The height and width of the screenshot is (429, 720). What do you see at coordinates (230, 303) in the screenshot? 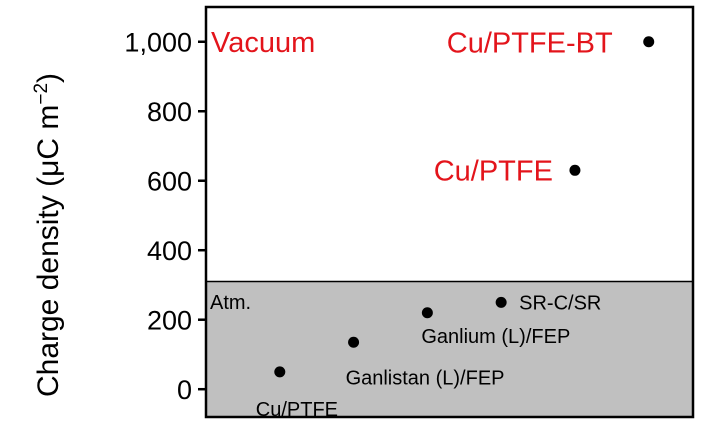
I see `region-label-atm: Atm.` at bounding box center [230, 303].